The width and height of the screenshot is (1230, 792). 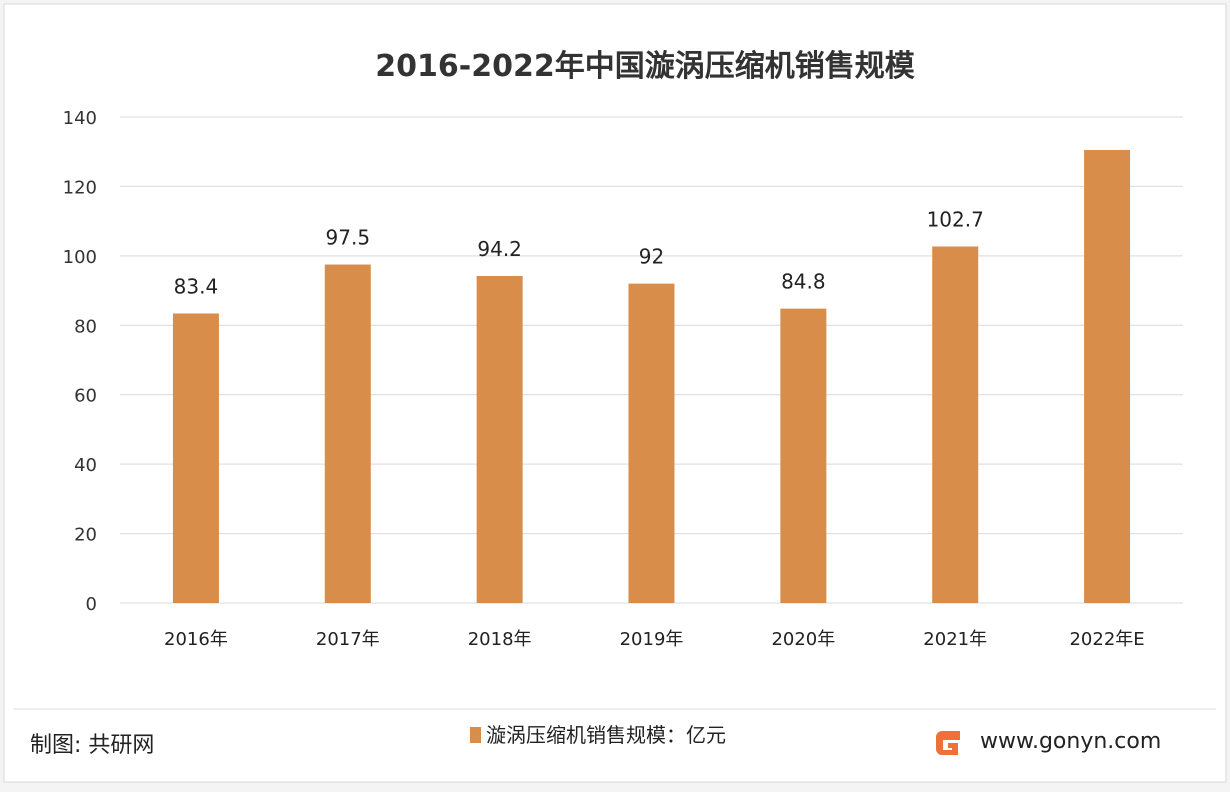 What do you see at coordinates (80, 257) in the screenshot?
I see `y-tick-label: 100` at bounding box center [80, 257].